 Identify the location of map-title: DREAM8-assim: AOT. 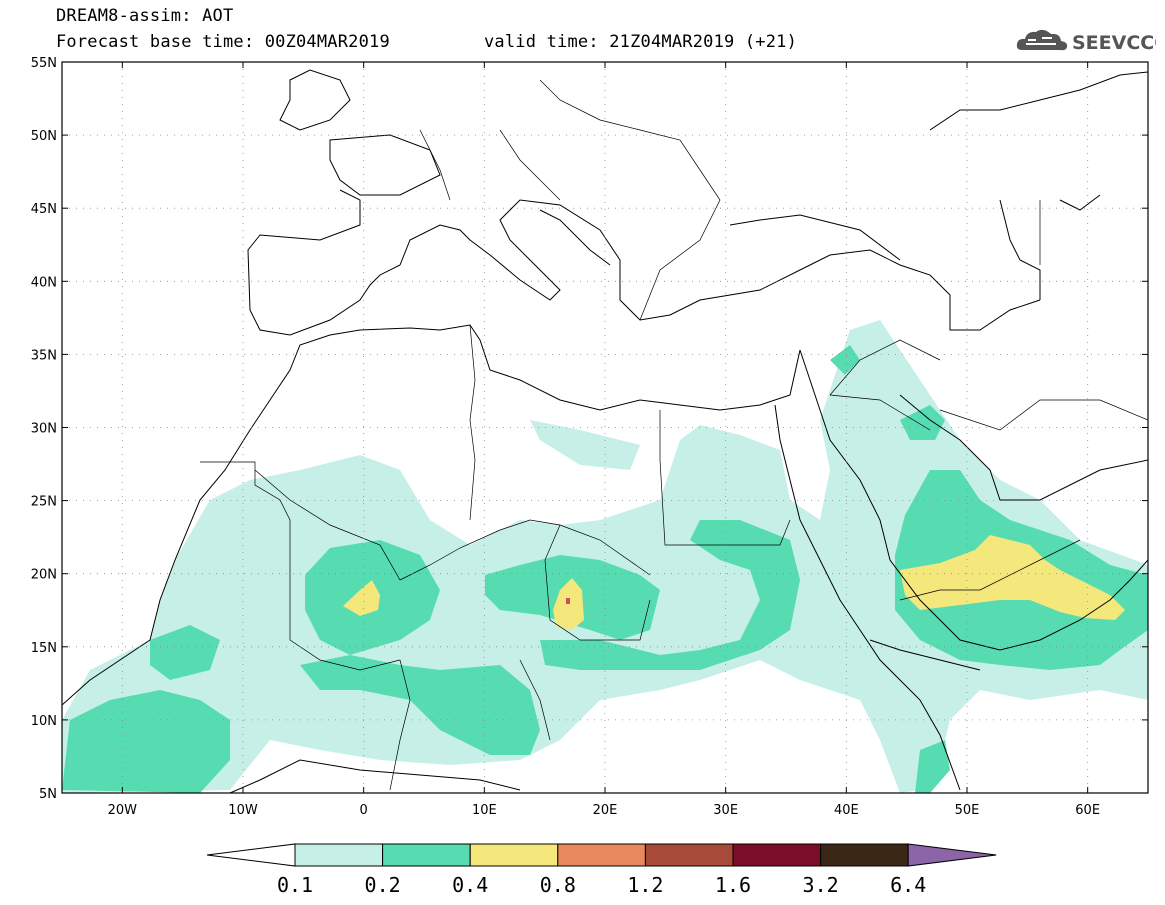
(145, 16).